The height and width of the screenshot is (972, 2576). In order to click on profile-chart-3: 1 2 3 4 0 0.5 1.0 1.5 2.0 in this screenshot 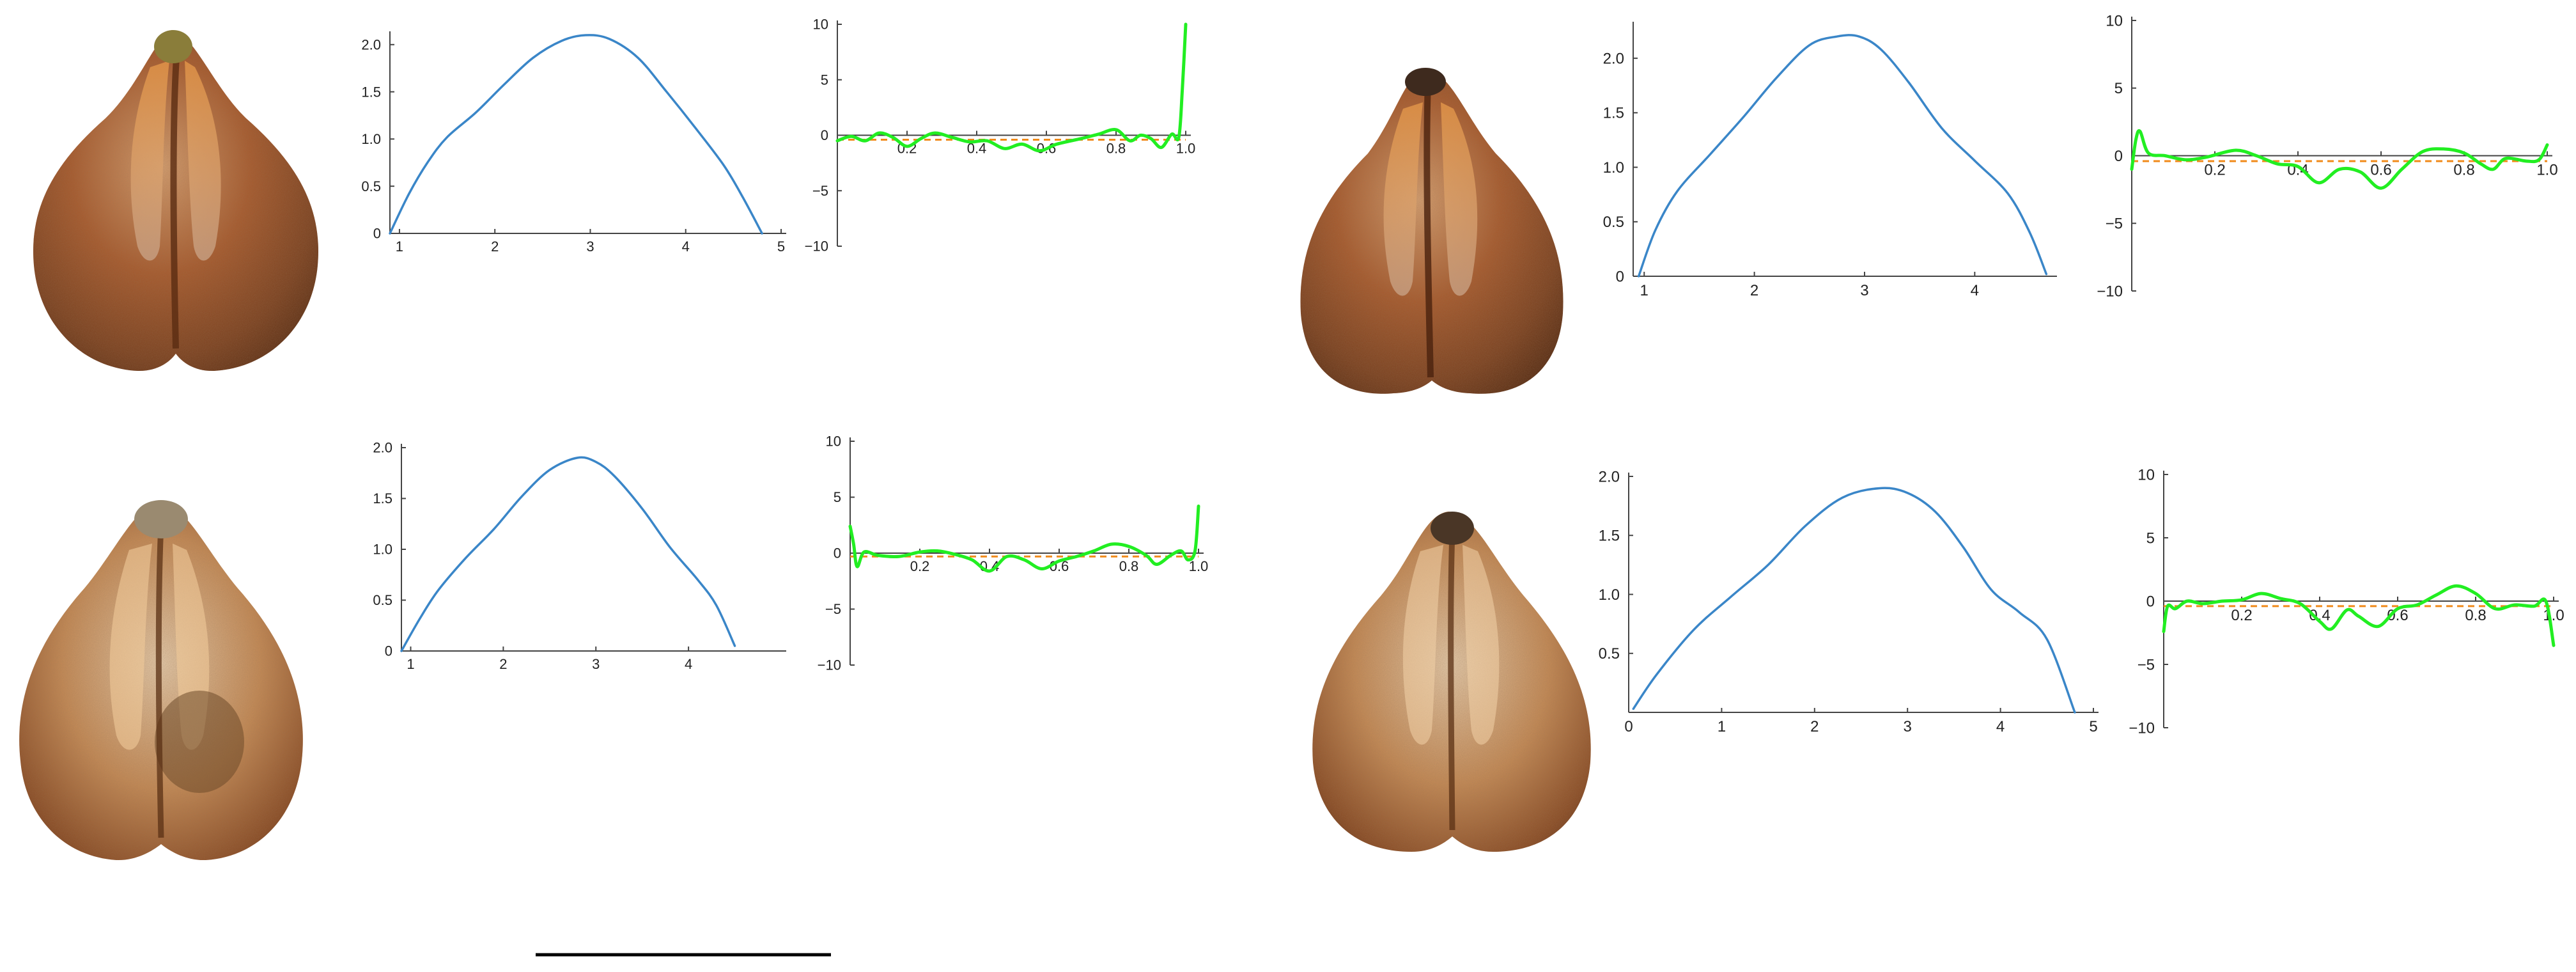, I will do `click(1830, 160)`.